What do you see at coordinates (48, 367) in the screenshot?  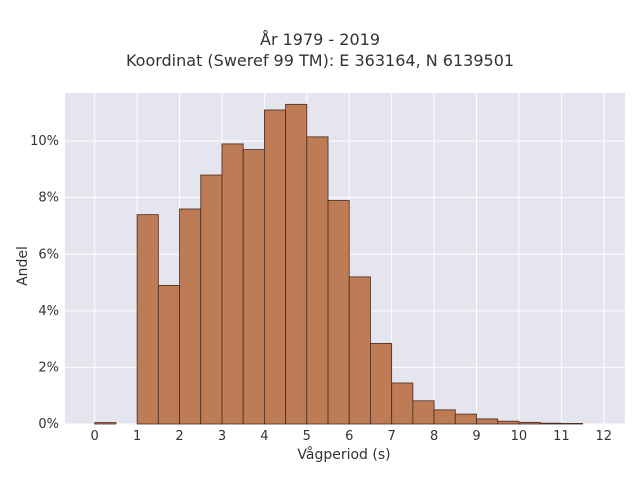 I see `y-tick-label: 2%` at bounding box center [48, 367].